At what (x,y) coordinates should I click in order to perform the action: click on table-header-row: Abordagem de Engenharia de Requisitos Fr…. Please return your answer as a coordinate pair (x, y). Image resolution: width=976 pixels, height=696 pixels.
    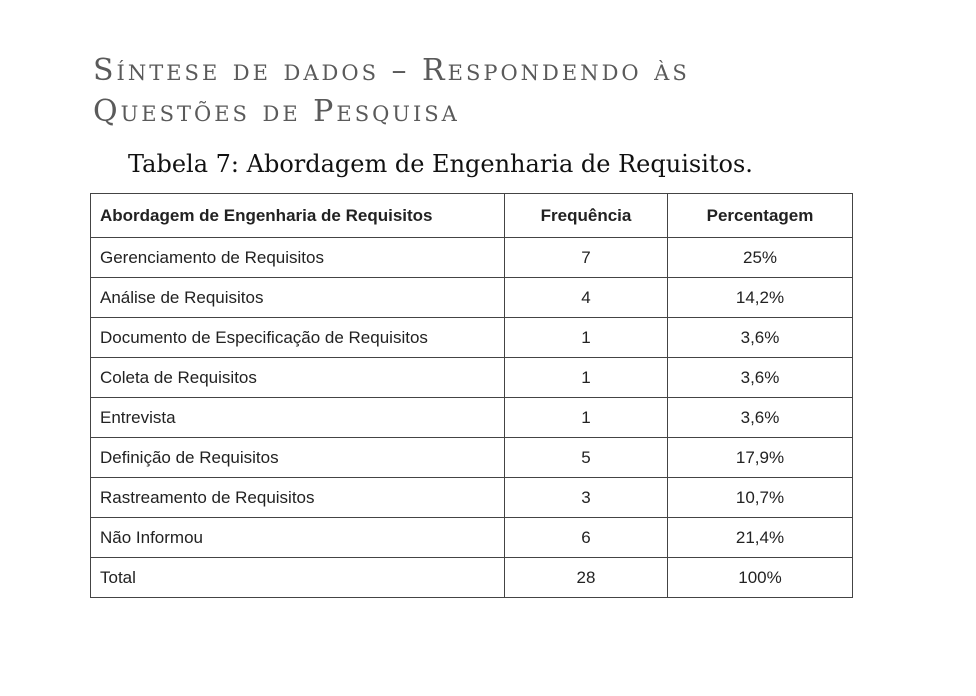
    Looking at the image, I should click on (471, 215).